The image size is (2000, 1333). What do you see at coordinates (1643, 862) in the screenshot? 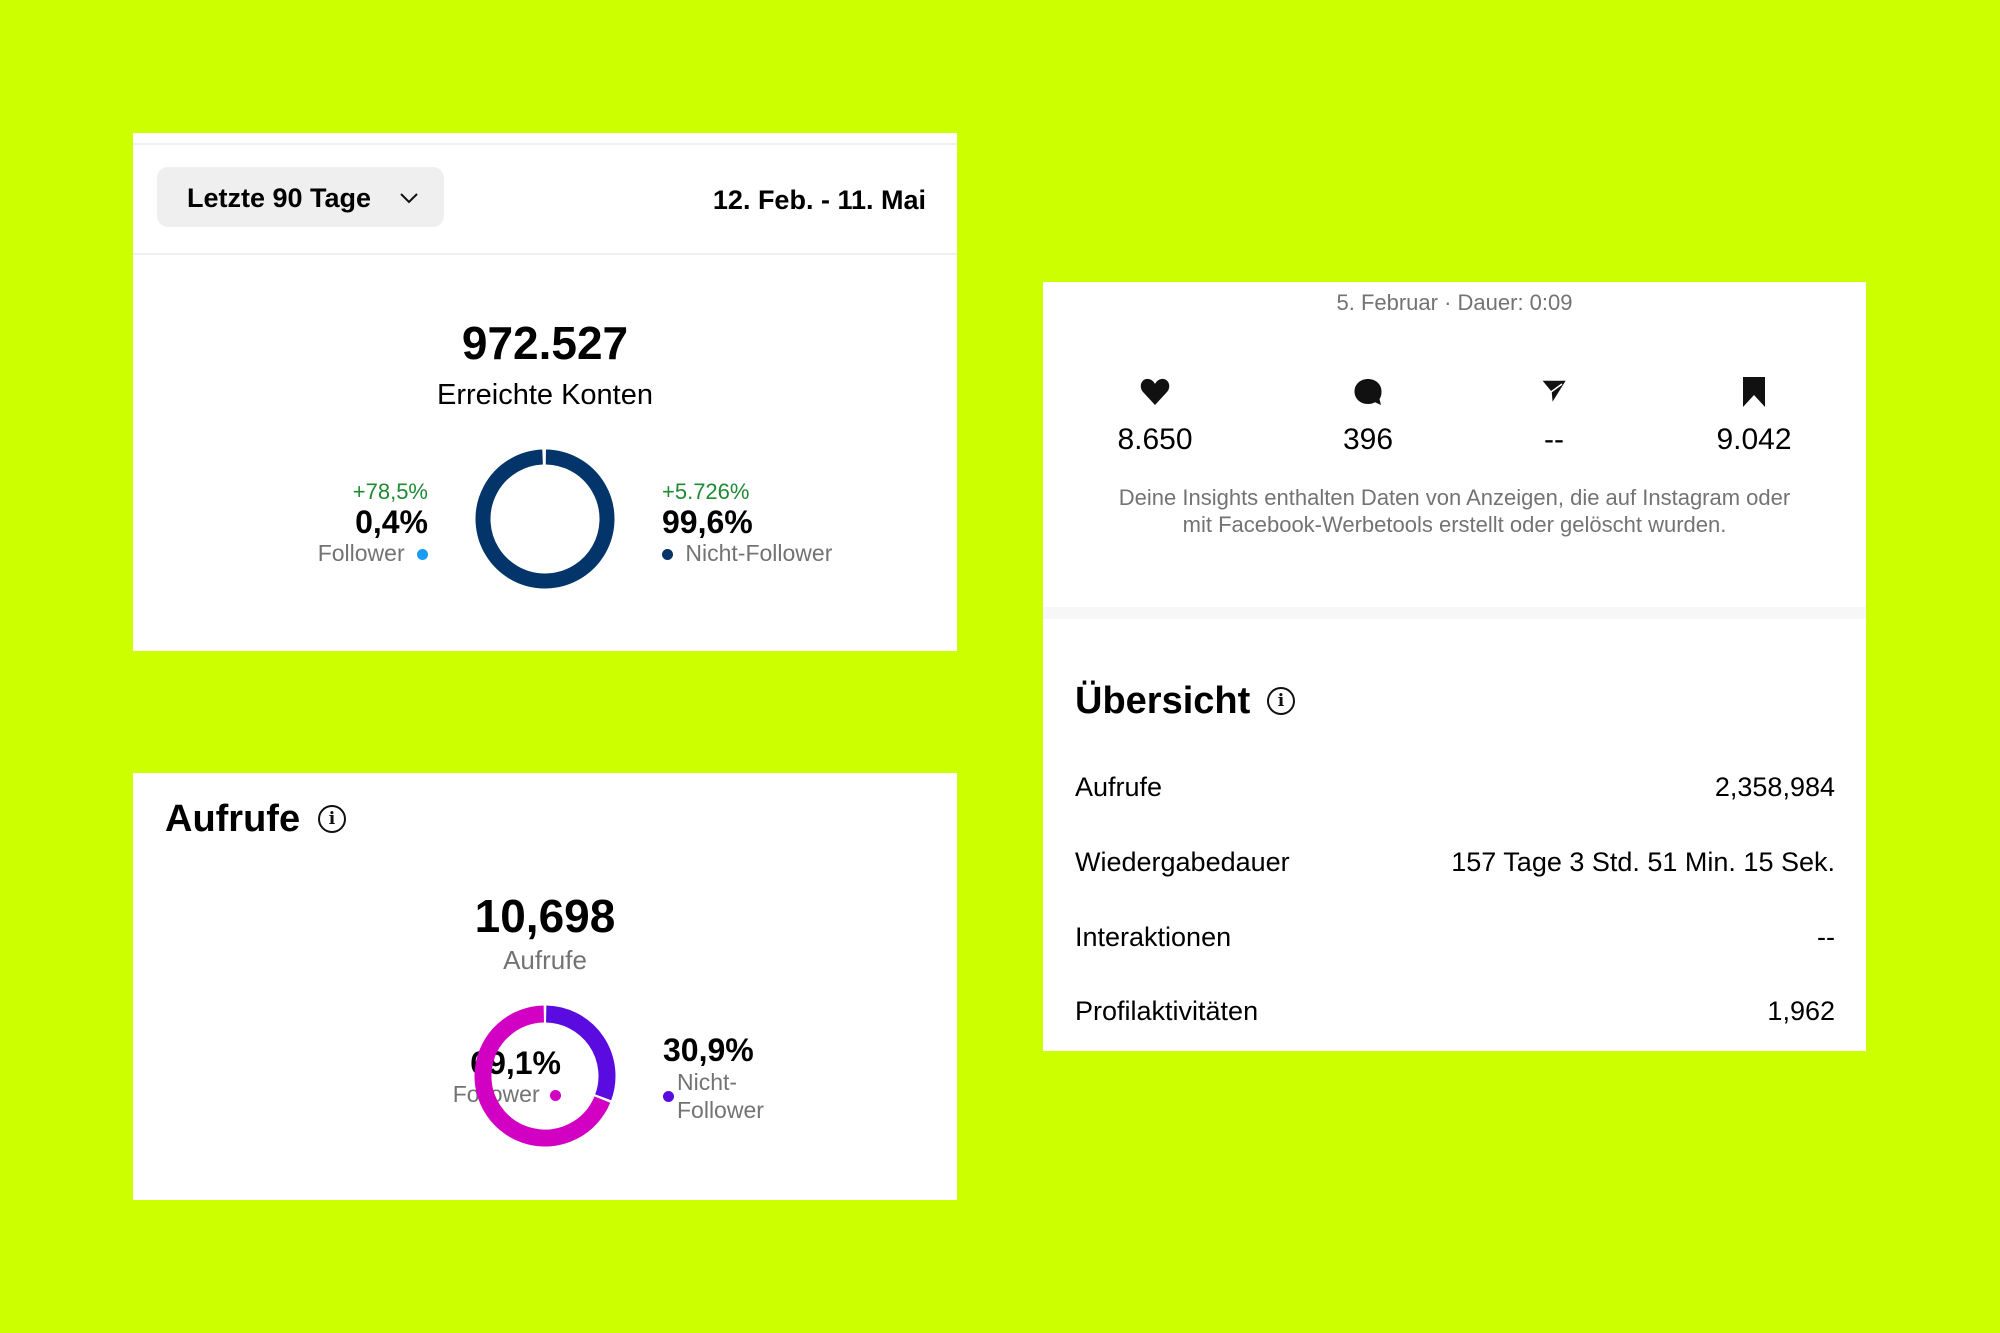
I see `overview-row-value: 157 Tage 3 Std. 51 Min. 15 Sek.` at bounding box center [1643, 862].